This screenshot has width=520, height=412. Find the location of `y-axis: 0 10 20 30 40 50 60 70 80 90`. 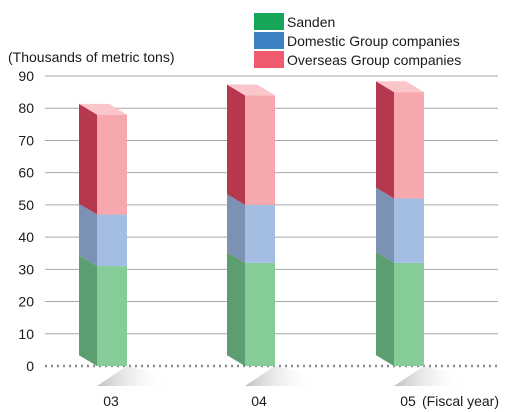

y-axis: 0 10 20 30 40 50 60 70 80 90 is located at coordinates (26, 221).